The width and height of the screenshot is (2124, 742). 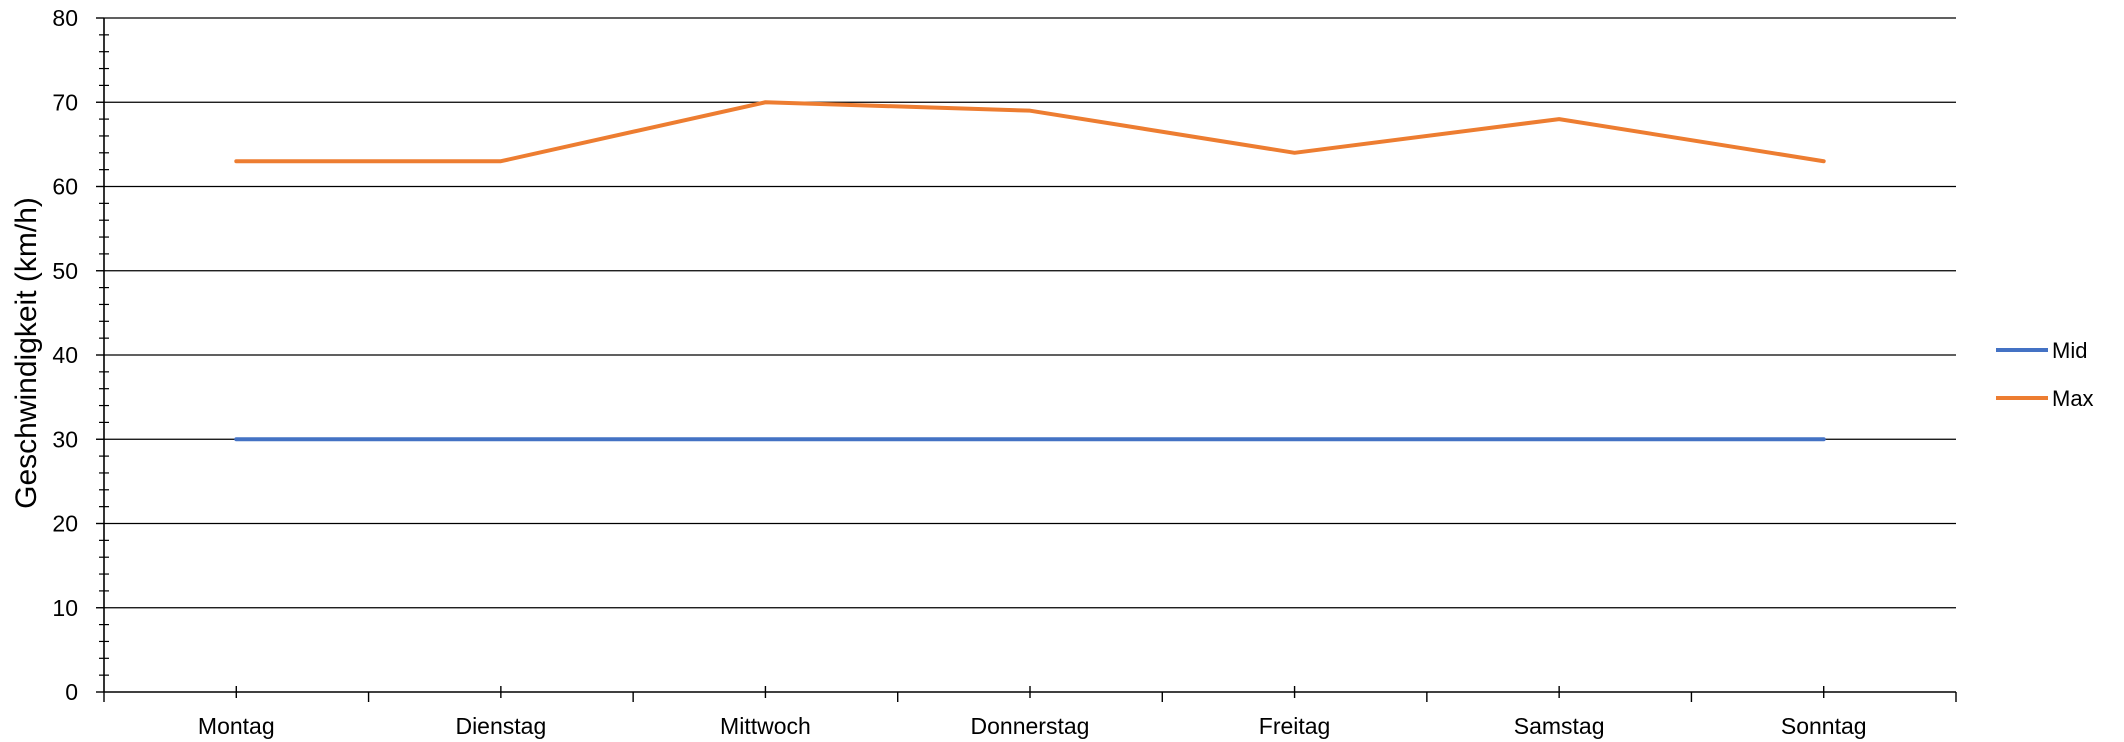 I want to click on legend: Mid Max, so click(x=2045, y=374).